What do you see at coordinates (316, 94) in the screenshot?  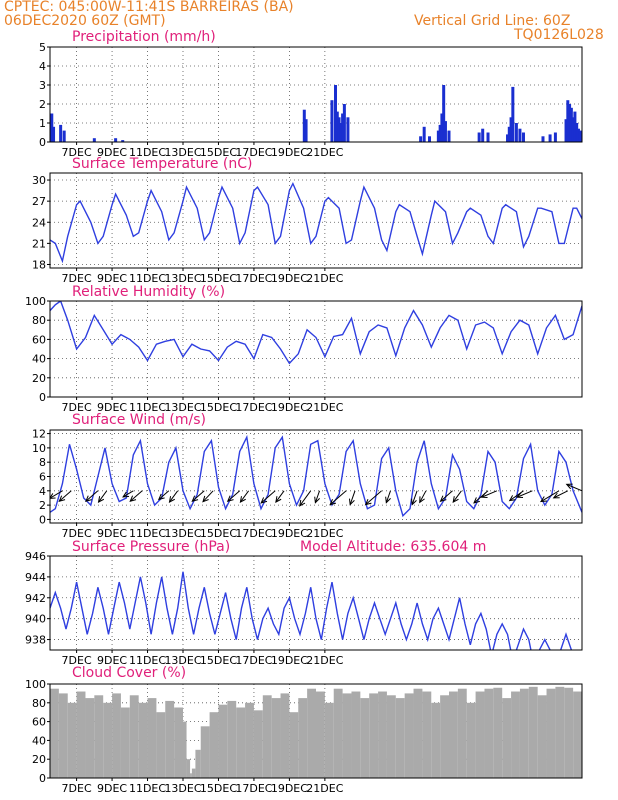 I see `precipitation-frame` at bounding box center [316, 94].